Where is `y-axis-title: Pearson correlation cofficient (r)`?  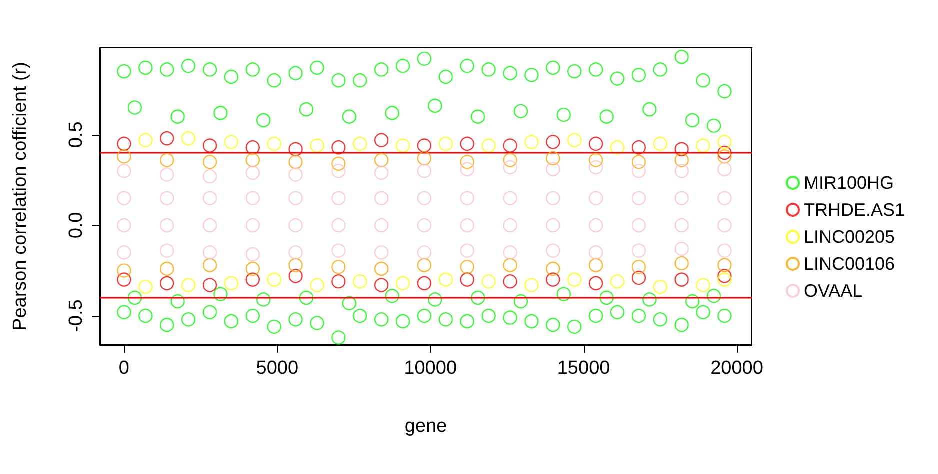
y-axis-title: Pearson correlation cofficient (r) is located at coordinates (20, 196).